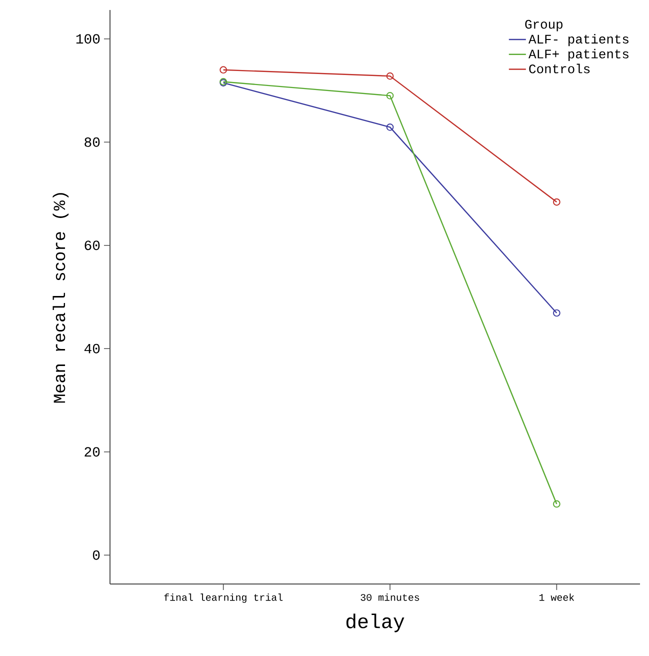 The image size is (649, 656). What do you see at coordinates (92, 245) in the screenshot?
I see `y-tick-label: 60` at bounding box center [92, 245].